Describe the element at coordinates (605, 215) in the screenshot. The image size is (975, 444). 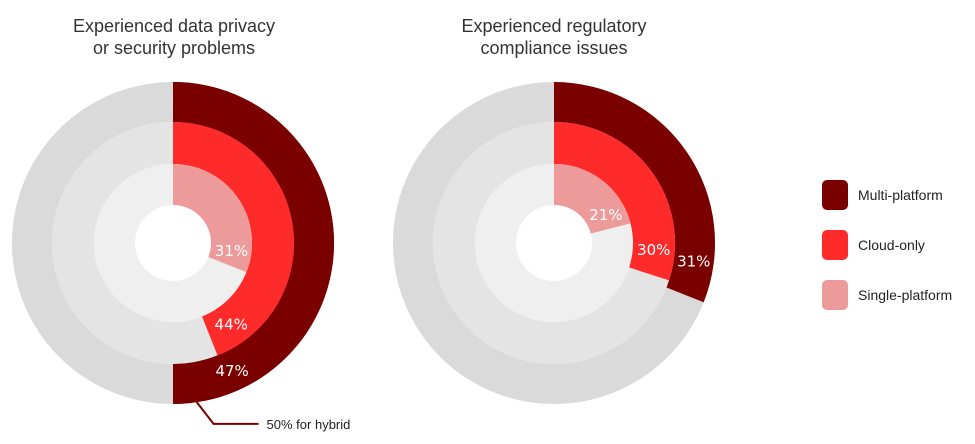
I see `data-label: 21%` at that location.